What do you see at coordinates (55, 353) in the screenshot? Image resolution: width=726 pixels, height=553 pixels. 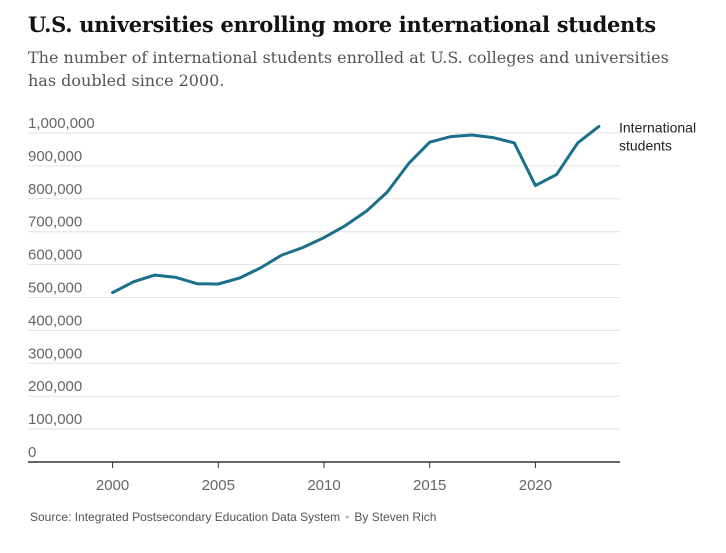 I see `y-tick-label: 300,000` at bounding box center [55, 353].